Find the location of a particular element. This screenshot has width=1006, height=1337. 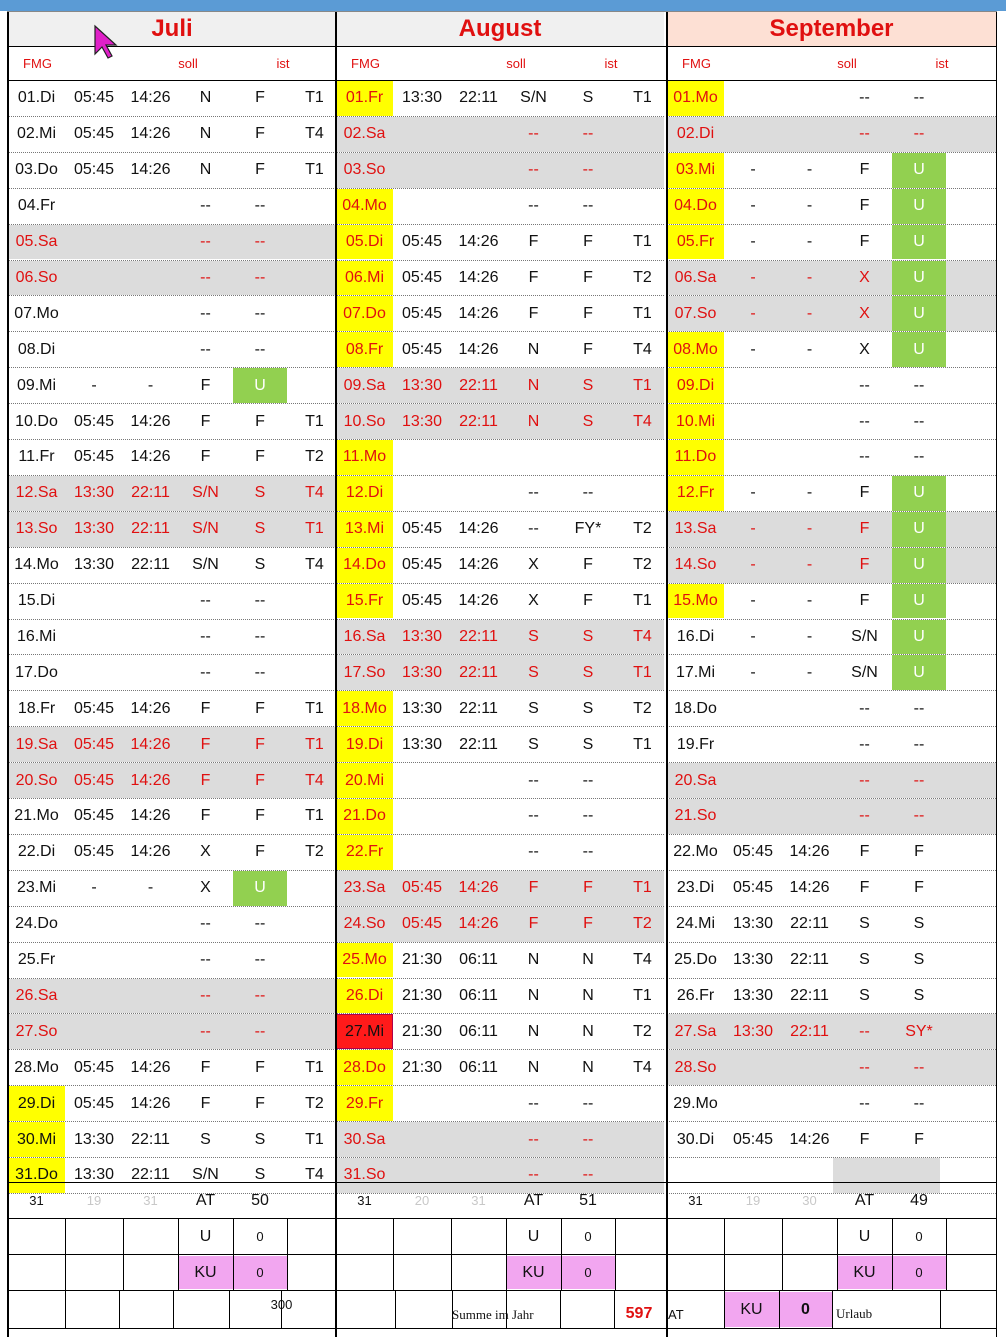

day-cell: 29.Mo is located at coordinates (695, 1103).